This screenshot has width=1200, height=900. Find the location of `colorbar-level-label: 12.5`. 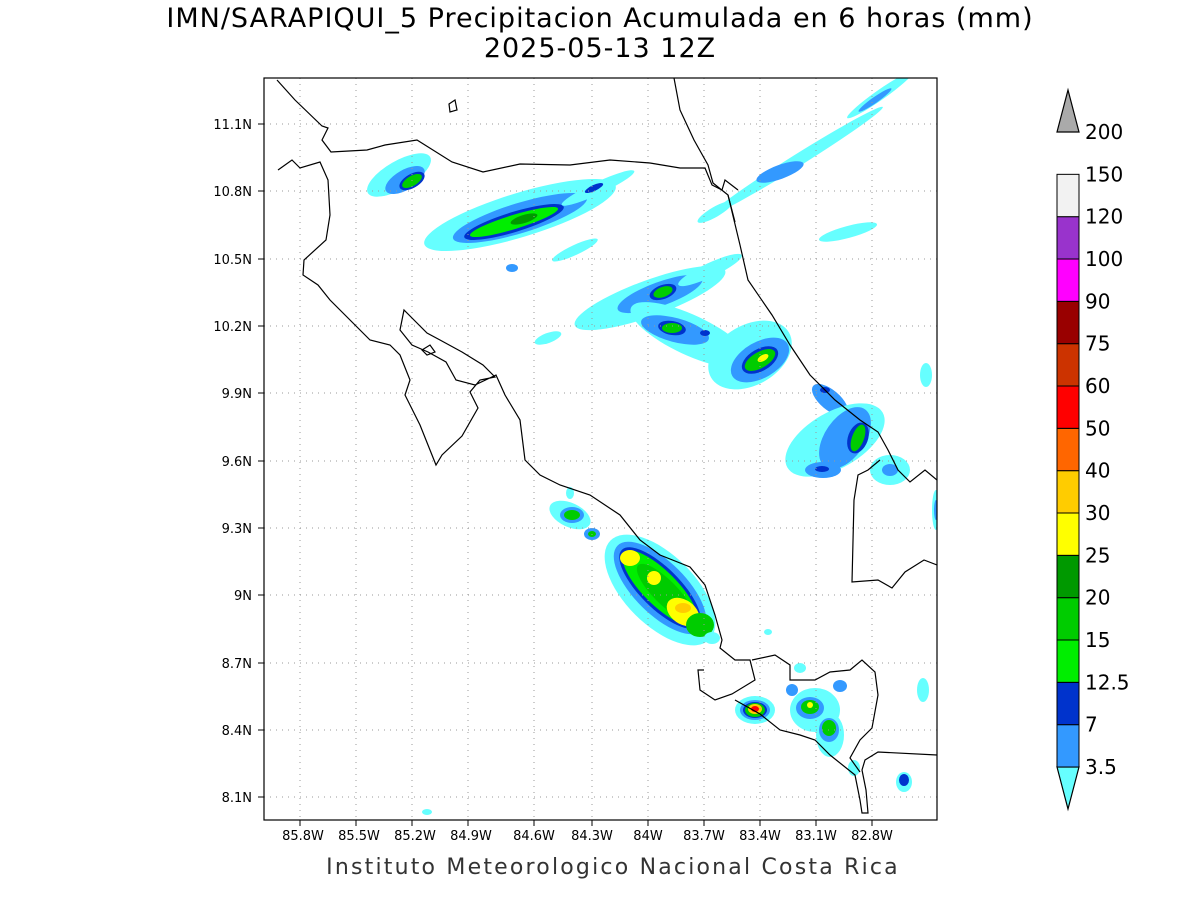

colorbar-level-label: 12.5 is located at coordinates (1107, 682).